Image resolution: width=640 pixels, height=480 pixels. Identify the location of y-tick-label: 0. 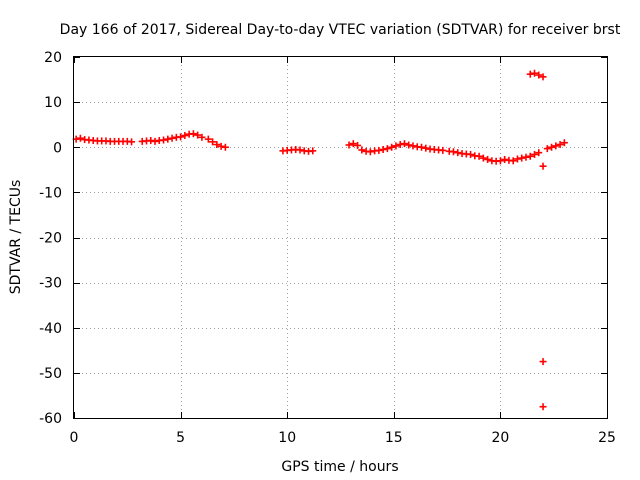
(57, 148).